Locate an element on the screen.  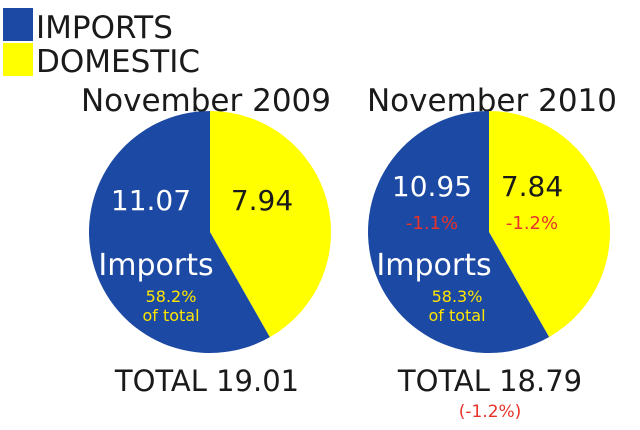
legend-swatch-domestic is located at coordinates (18, 59).